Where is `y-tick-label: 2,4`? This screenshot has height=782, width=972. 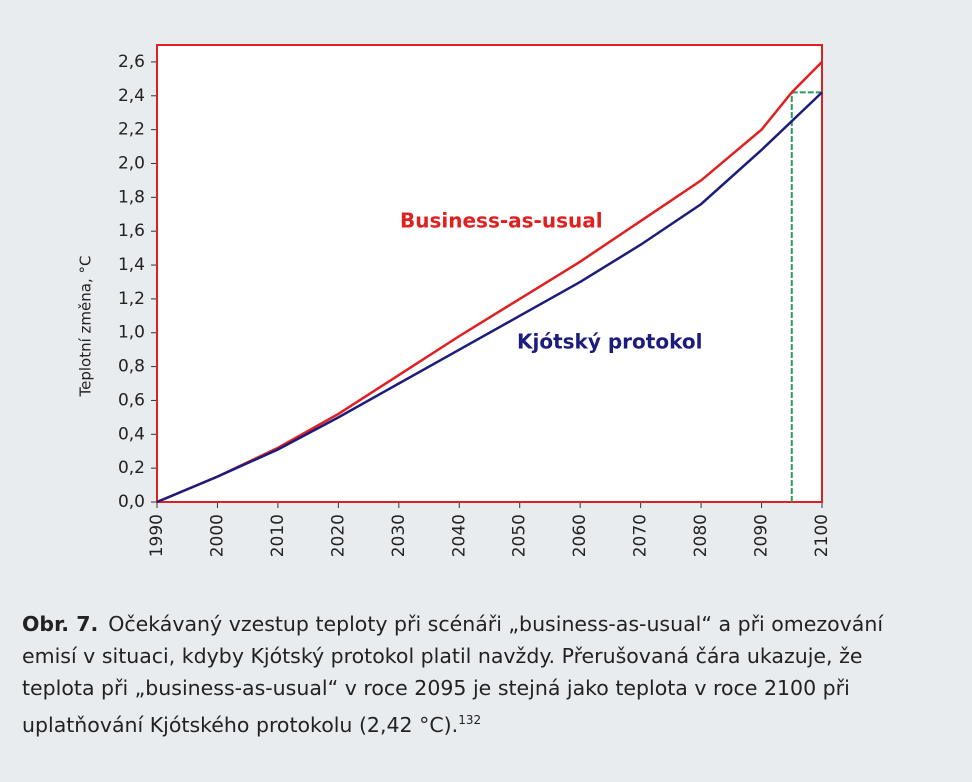
y-tick-label: 2,4 is located at coordinates (131, 96).